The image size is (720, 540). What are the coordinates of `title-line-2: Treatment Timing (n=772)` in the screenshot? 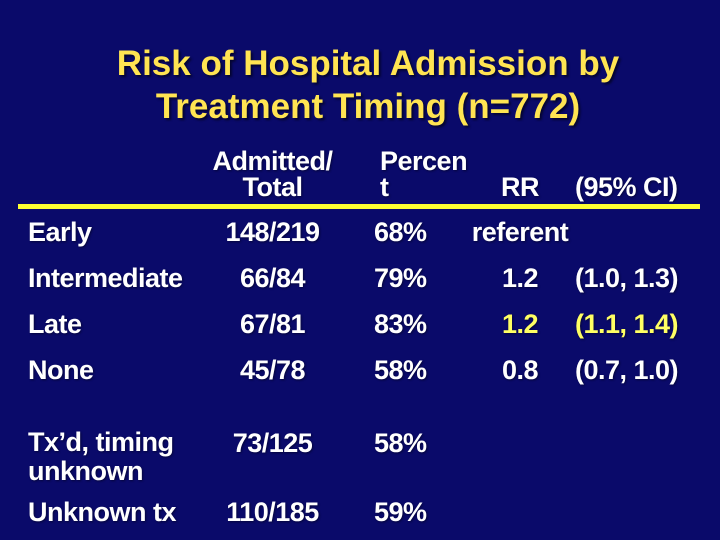 It's located at (368, 106).